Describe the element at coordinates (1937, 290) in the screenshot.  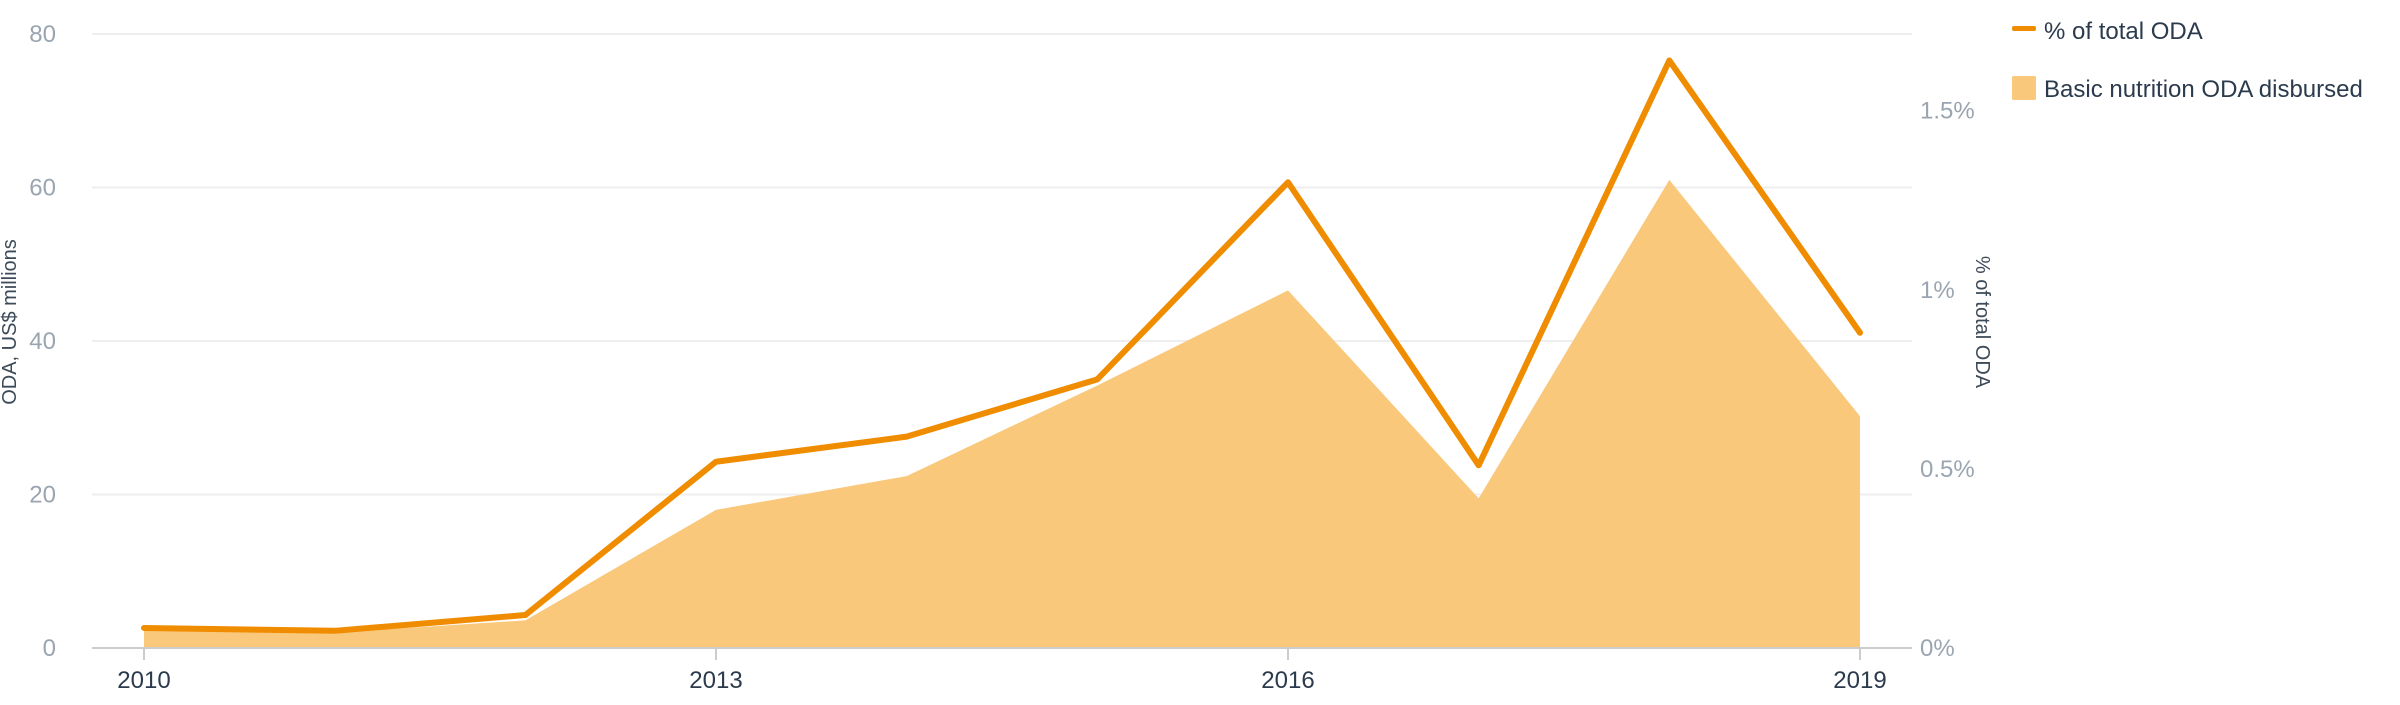
I see `y-right-tick-label: 1%` at that location.